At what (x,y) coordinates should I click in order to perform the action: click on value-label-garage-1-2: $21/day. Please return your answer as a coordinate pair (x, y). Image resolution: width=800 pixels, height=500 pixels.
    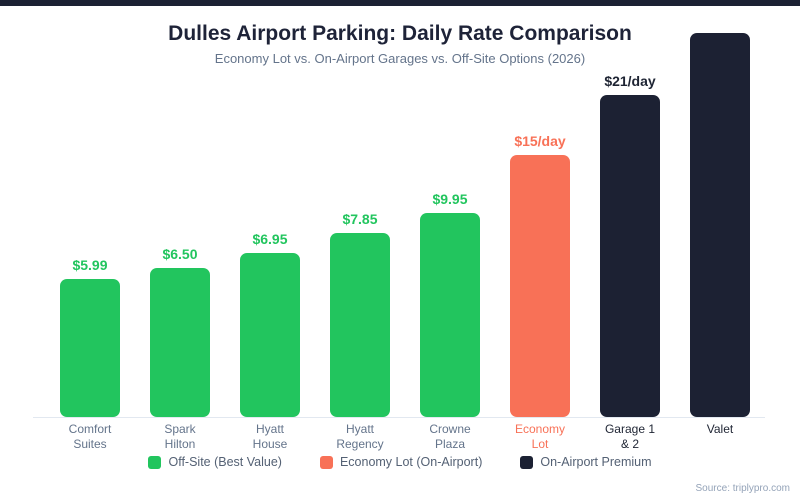
    Looking at the image, I should click on (630, 81).